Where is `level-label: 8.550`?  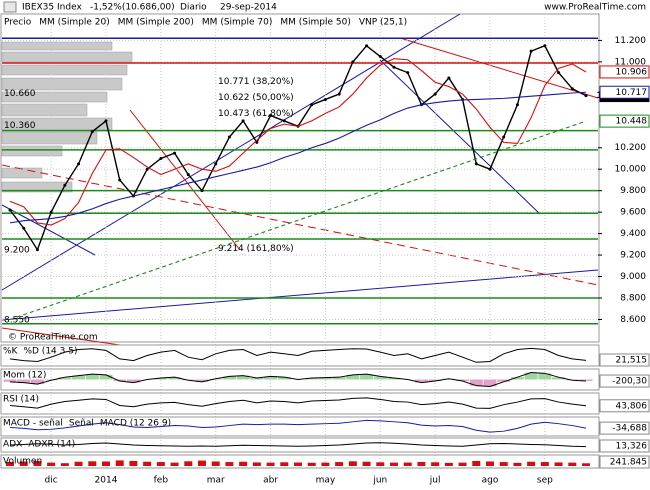 level-label: 8.550 is located at coordinates (17, 320).